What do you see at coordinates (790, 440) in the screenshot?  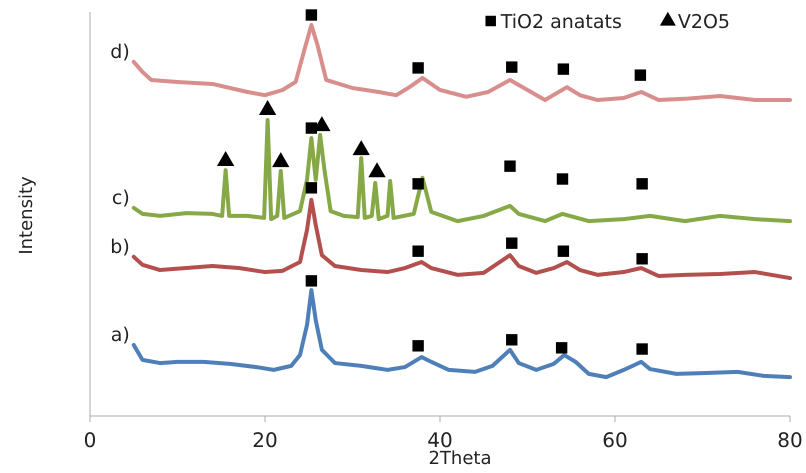 I see `x-tick-label: 80` at bounding box center [790, 440].